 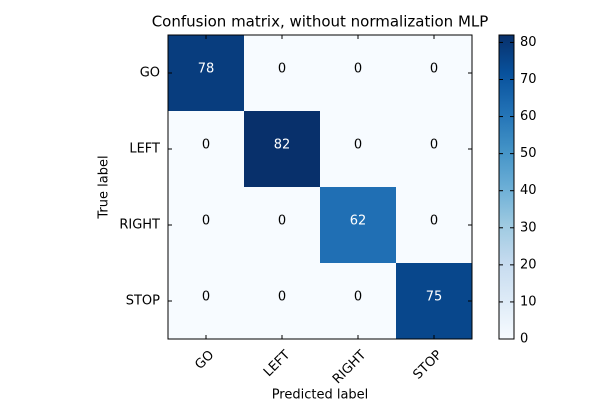 What do you see at coordinates (528, 79) in the screenshot?
I see `colorbar-tick-label: 70` at bounding box center [528, 79].